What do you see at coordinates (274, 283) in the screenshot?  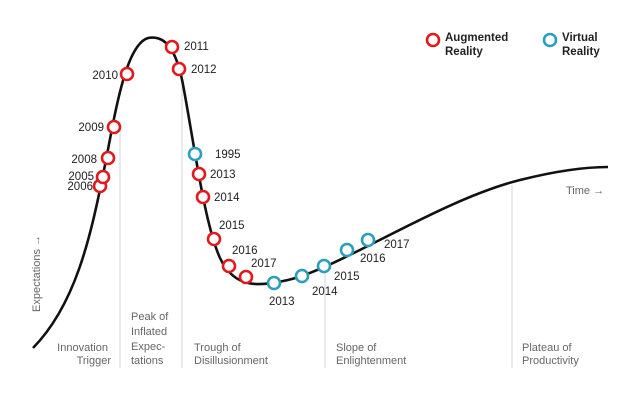 I see `vr-marker-2013` at bounding box center [274, 283].